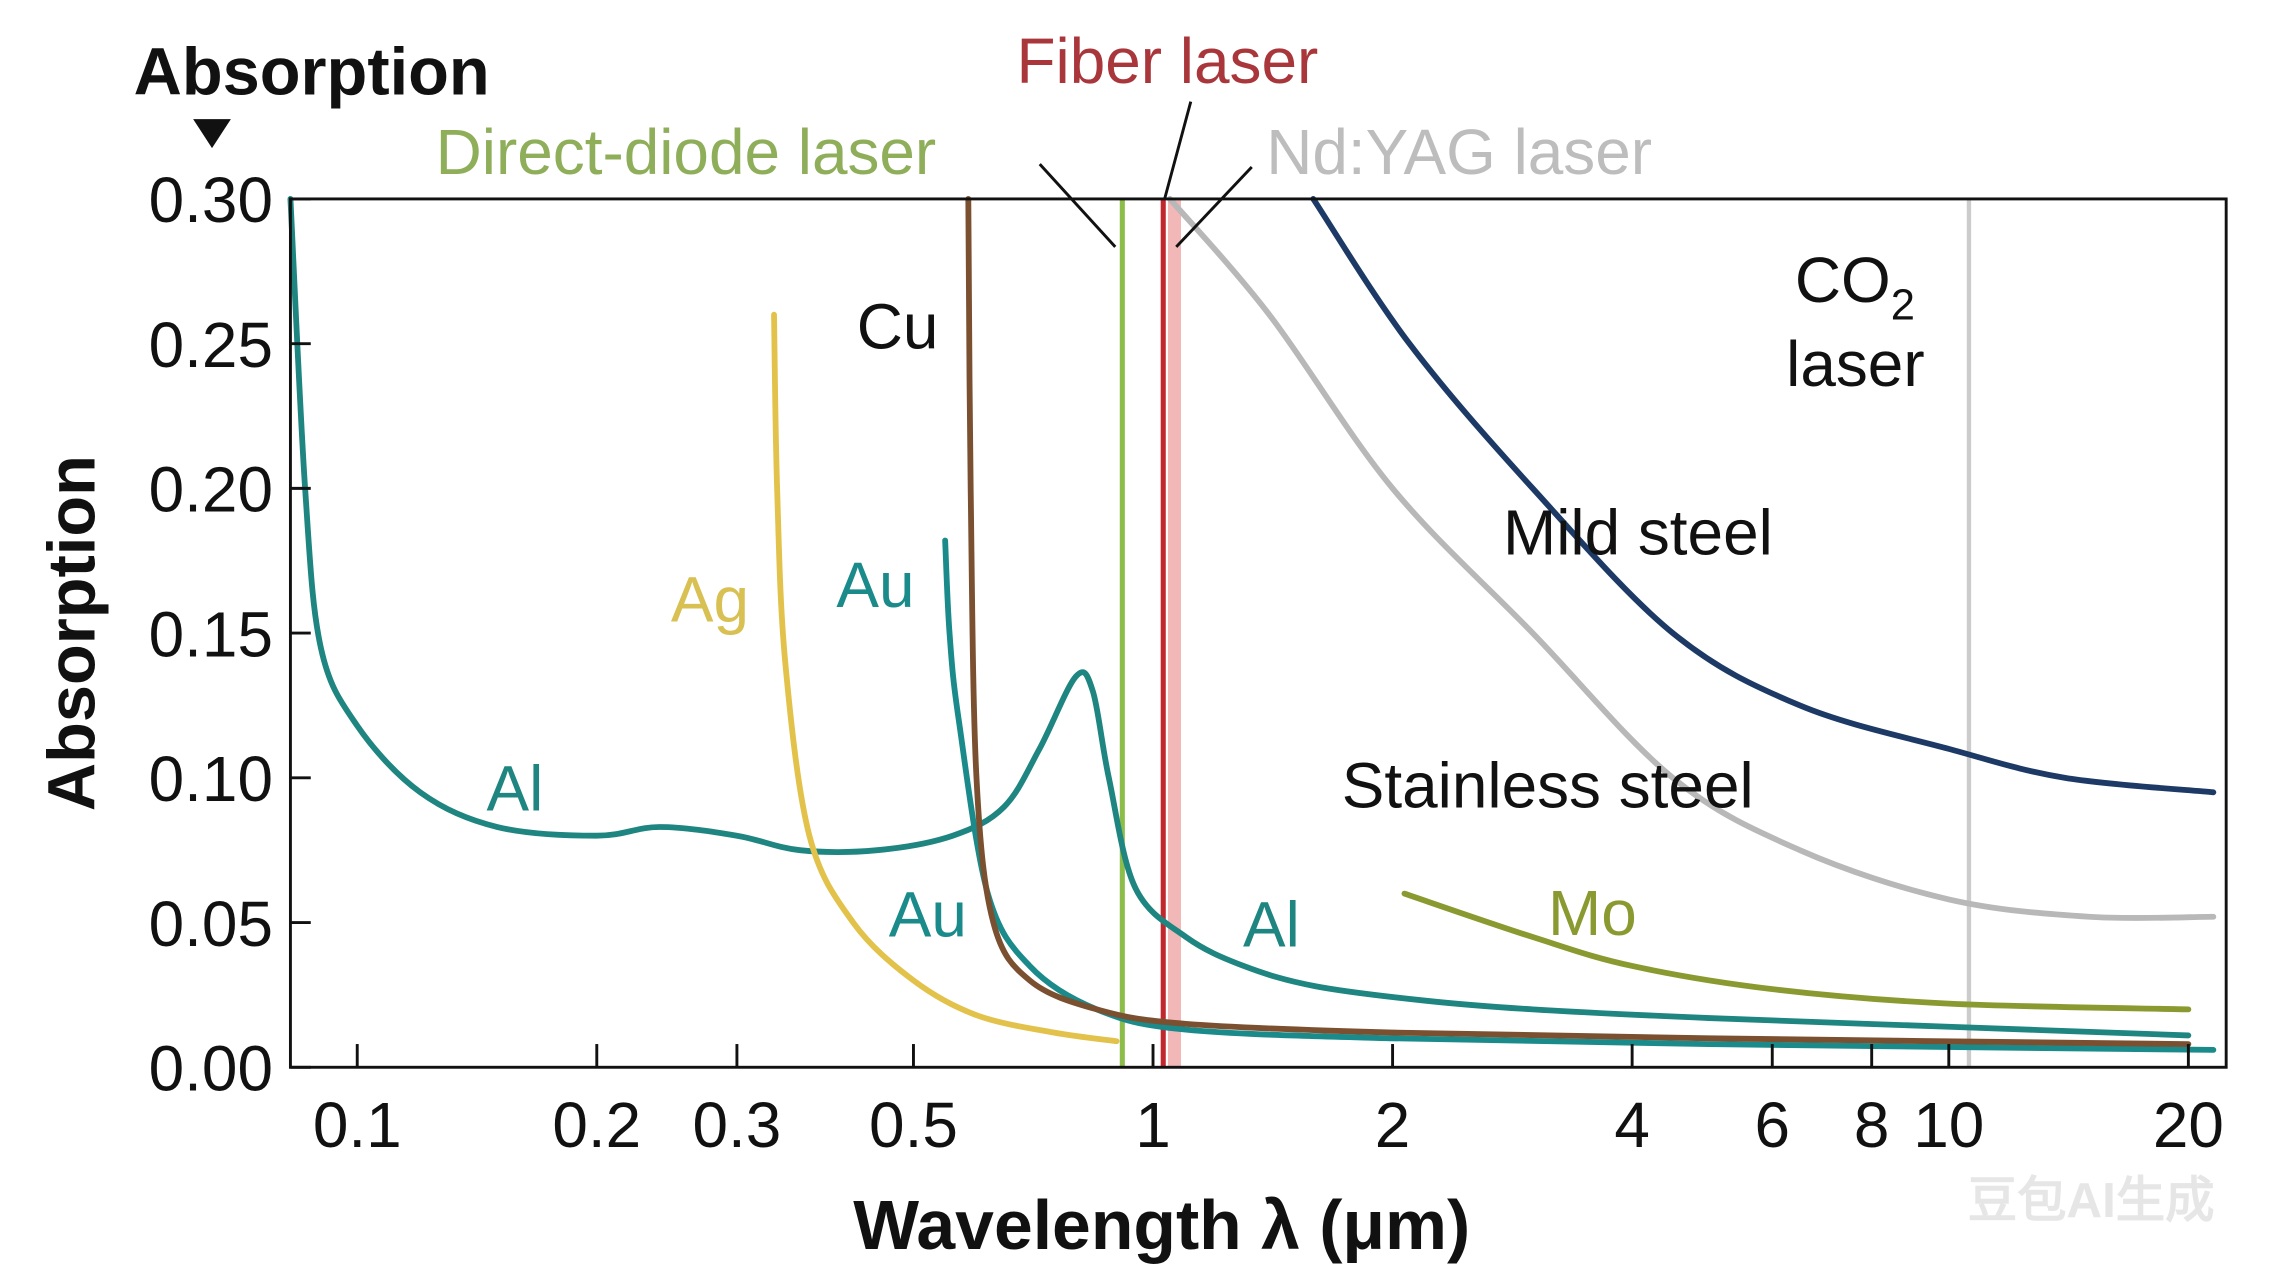  What do you see at coordinates (875, 585) in the screenshot?
I see `label-au-1: Au` at bounding box center [875, 585].